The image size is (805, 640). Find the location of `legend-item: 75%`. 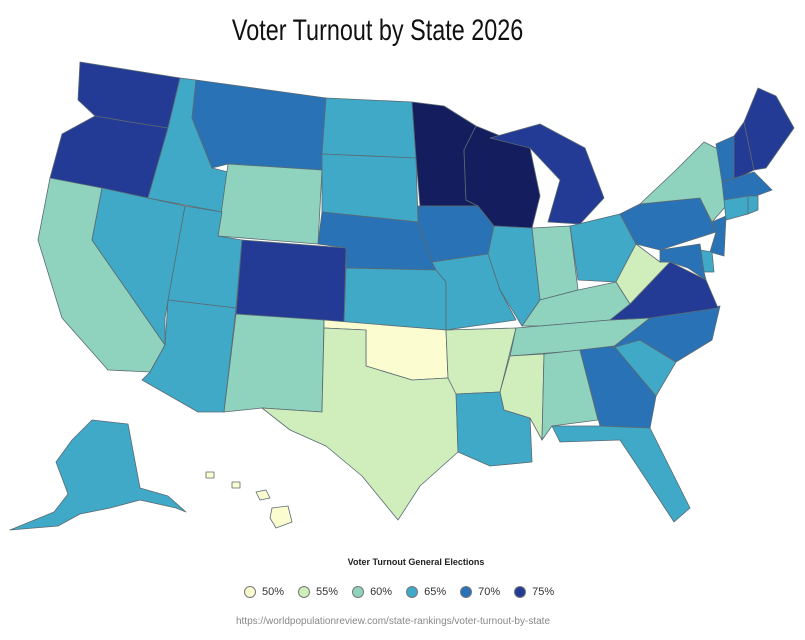

legend-item: 75% is located at coordinates (534, 592).